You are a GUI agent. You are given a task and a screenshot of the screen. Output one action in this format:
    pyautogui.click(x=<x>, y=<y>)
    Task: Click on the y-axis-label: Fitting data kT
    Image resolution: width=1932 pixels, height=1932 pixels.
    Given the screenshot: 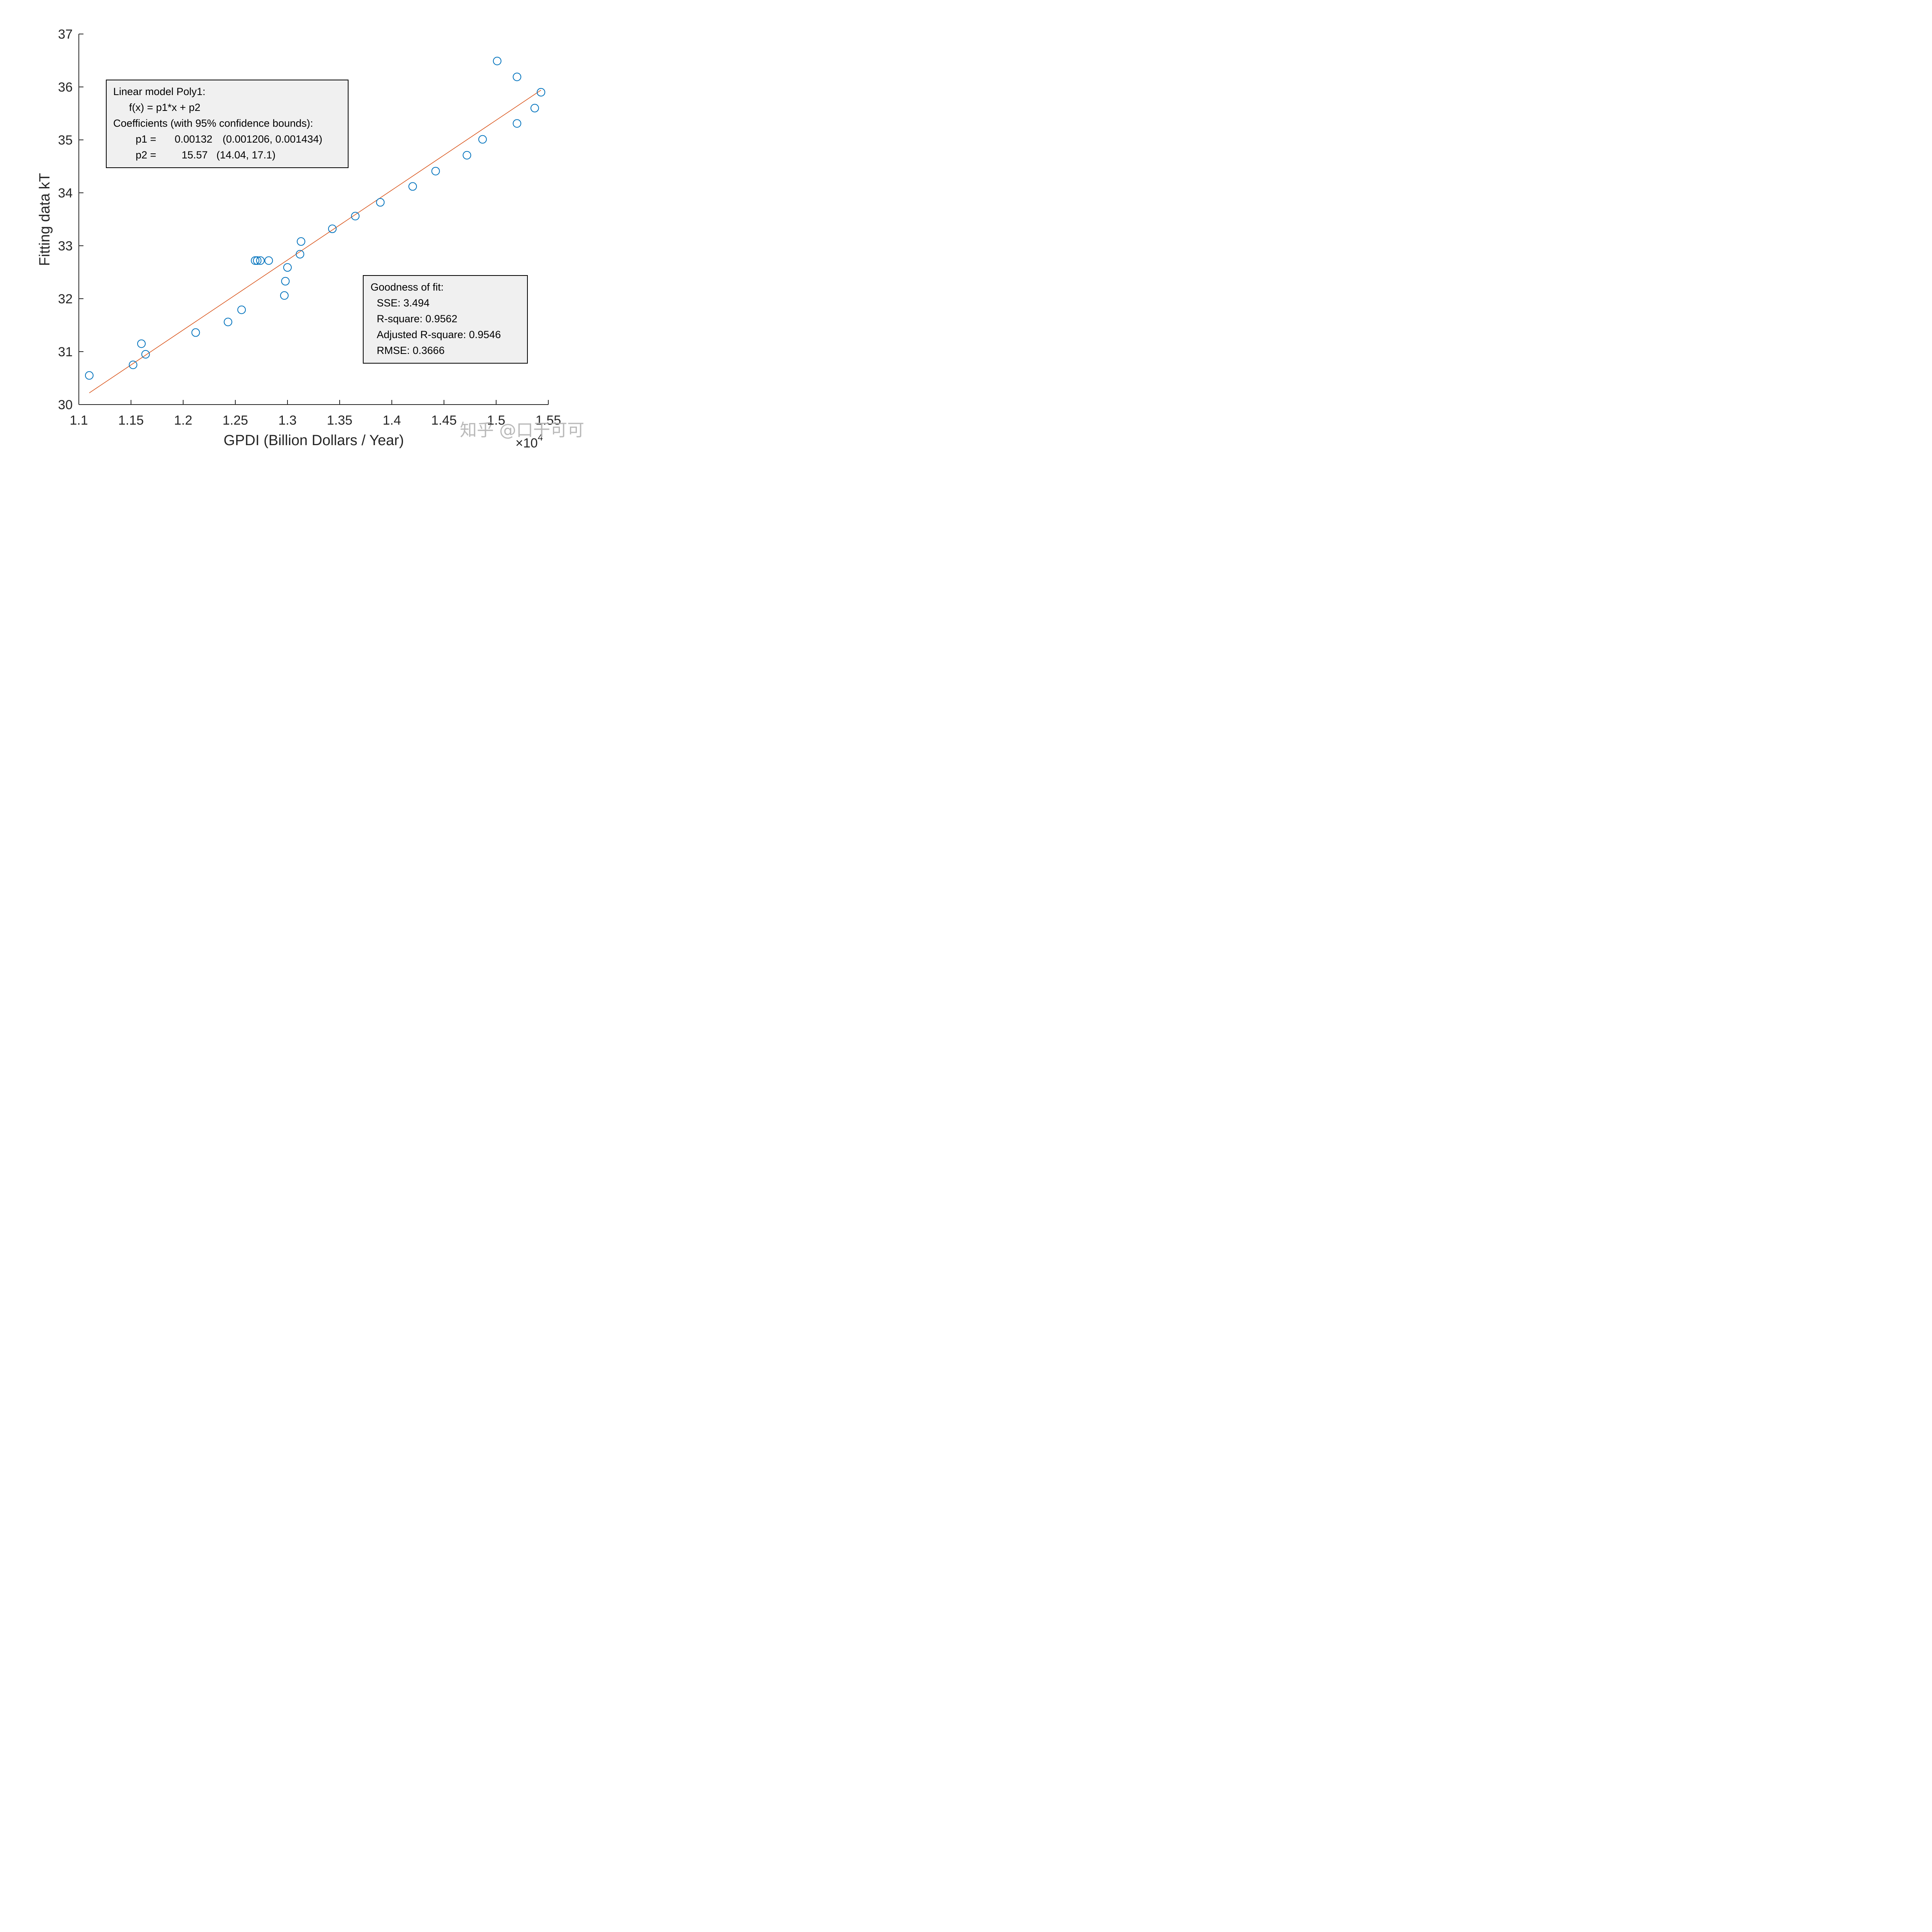 What is the action you would take?
    pyautogui.click(x=45, y=220)
    